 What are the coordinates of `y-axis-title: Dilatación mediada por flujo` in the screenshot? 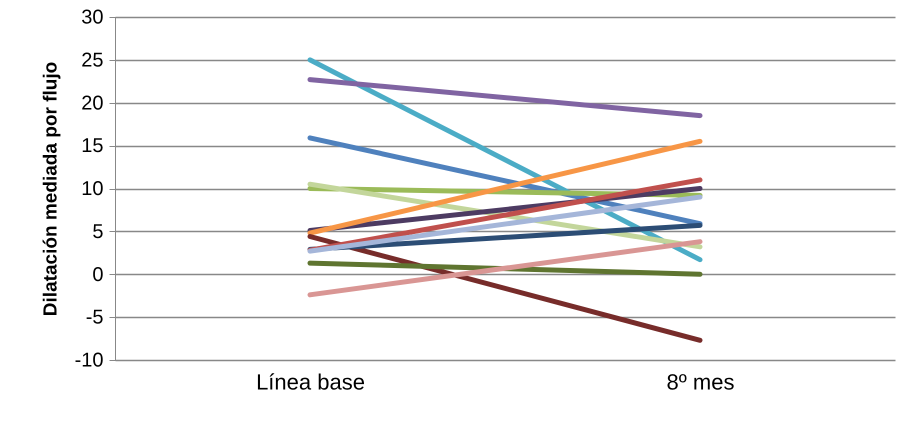 It's located at (51, 189).